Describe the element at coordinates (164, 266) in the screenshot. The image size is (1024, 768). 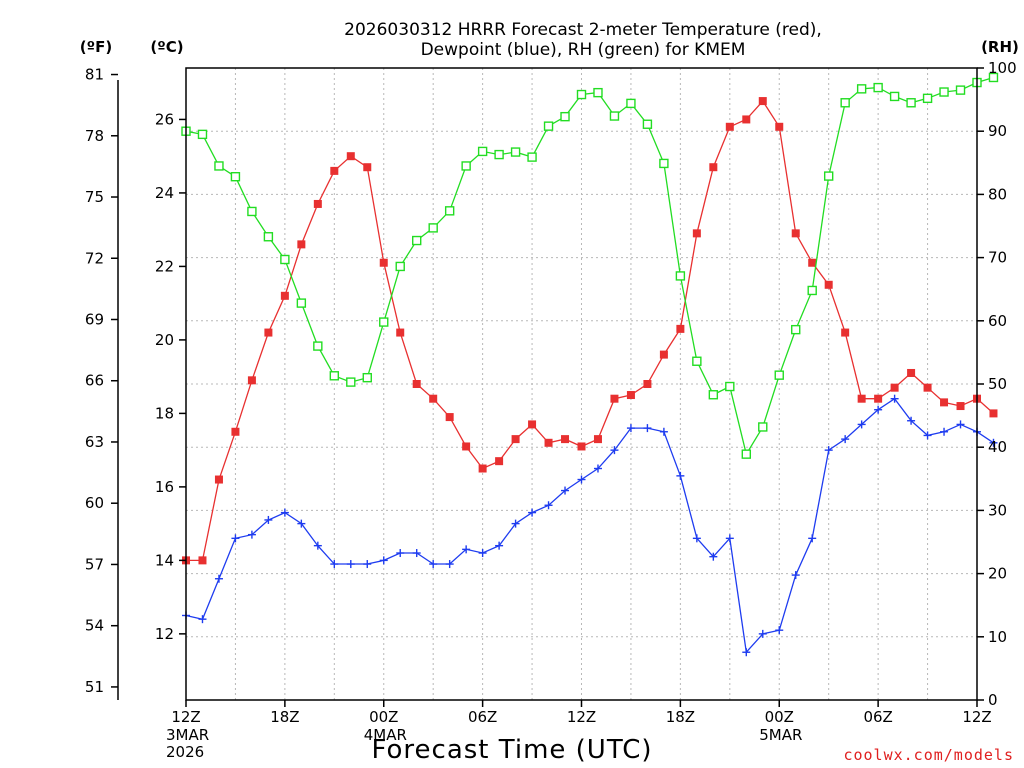
I see `celsius-tick-label: 22` at that location.